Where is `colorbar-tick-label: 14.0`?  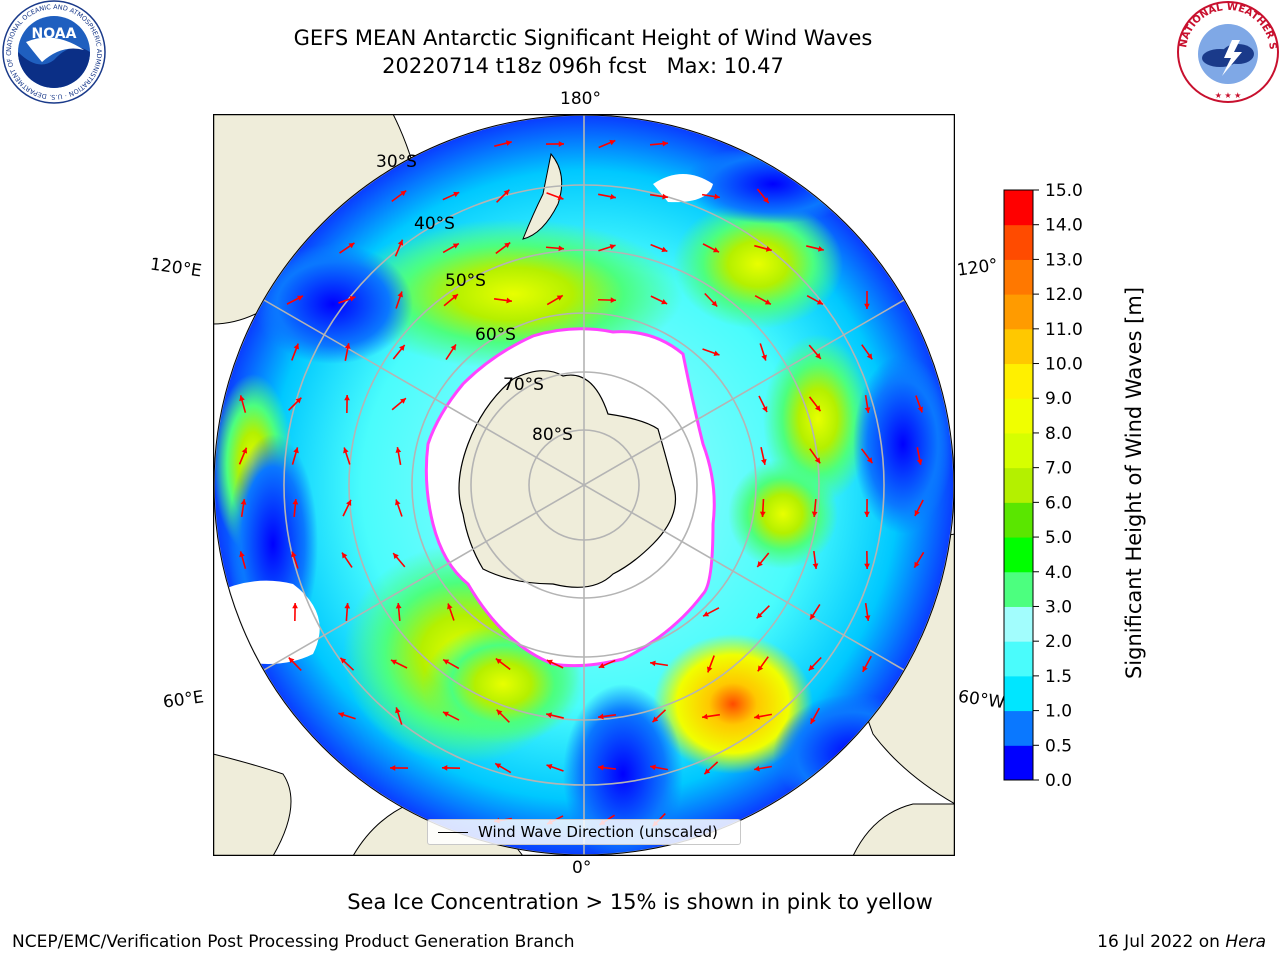 colorbar-tick-label: 14.0 is located at coordinates (1064, 226).